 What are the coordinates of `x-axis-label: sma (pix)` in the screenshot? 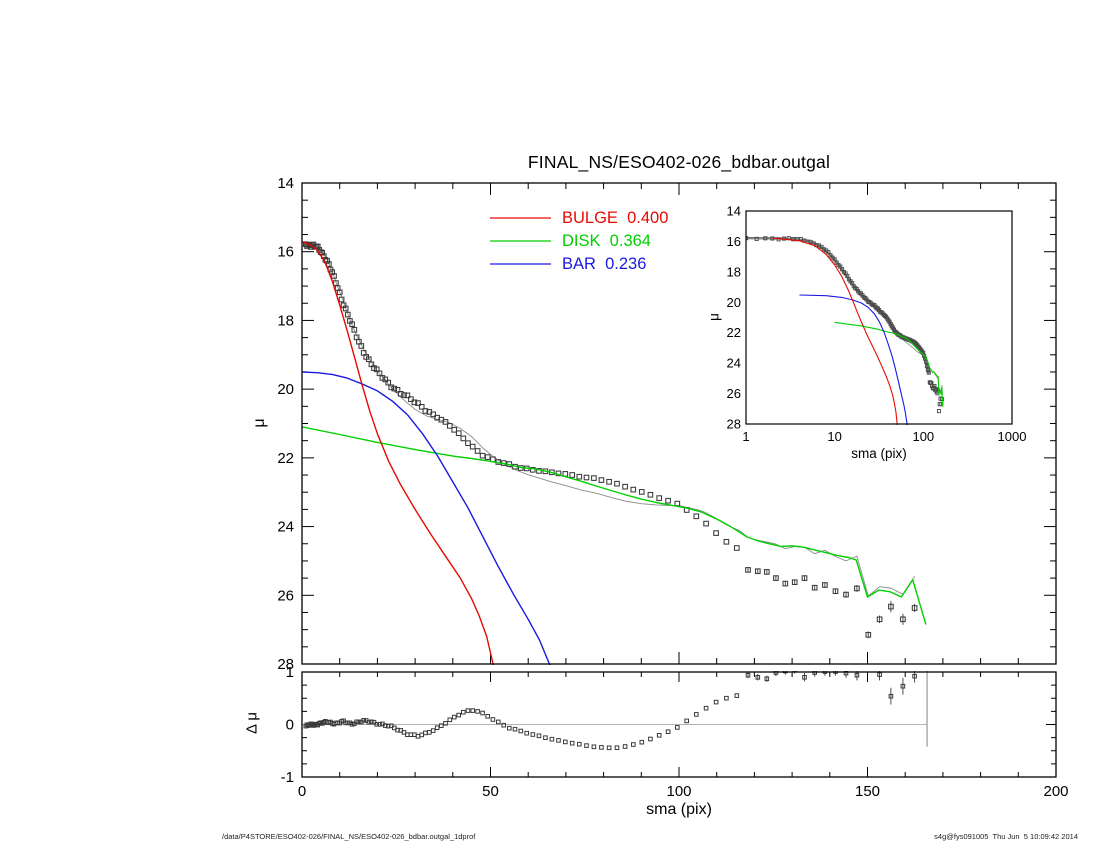 It's located at (679, 809).